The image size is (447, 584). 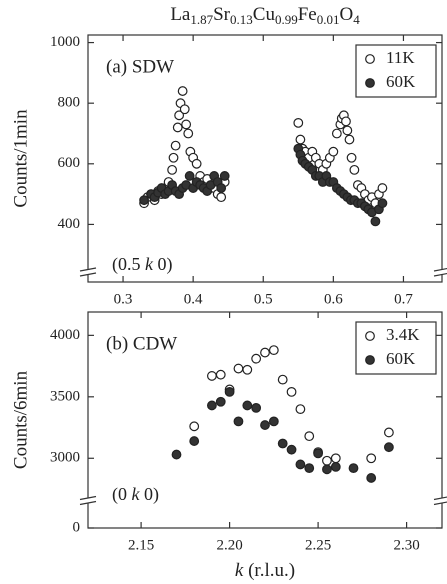 I want to click on legend-label: 3.4K, so click(x=403, y=334).